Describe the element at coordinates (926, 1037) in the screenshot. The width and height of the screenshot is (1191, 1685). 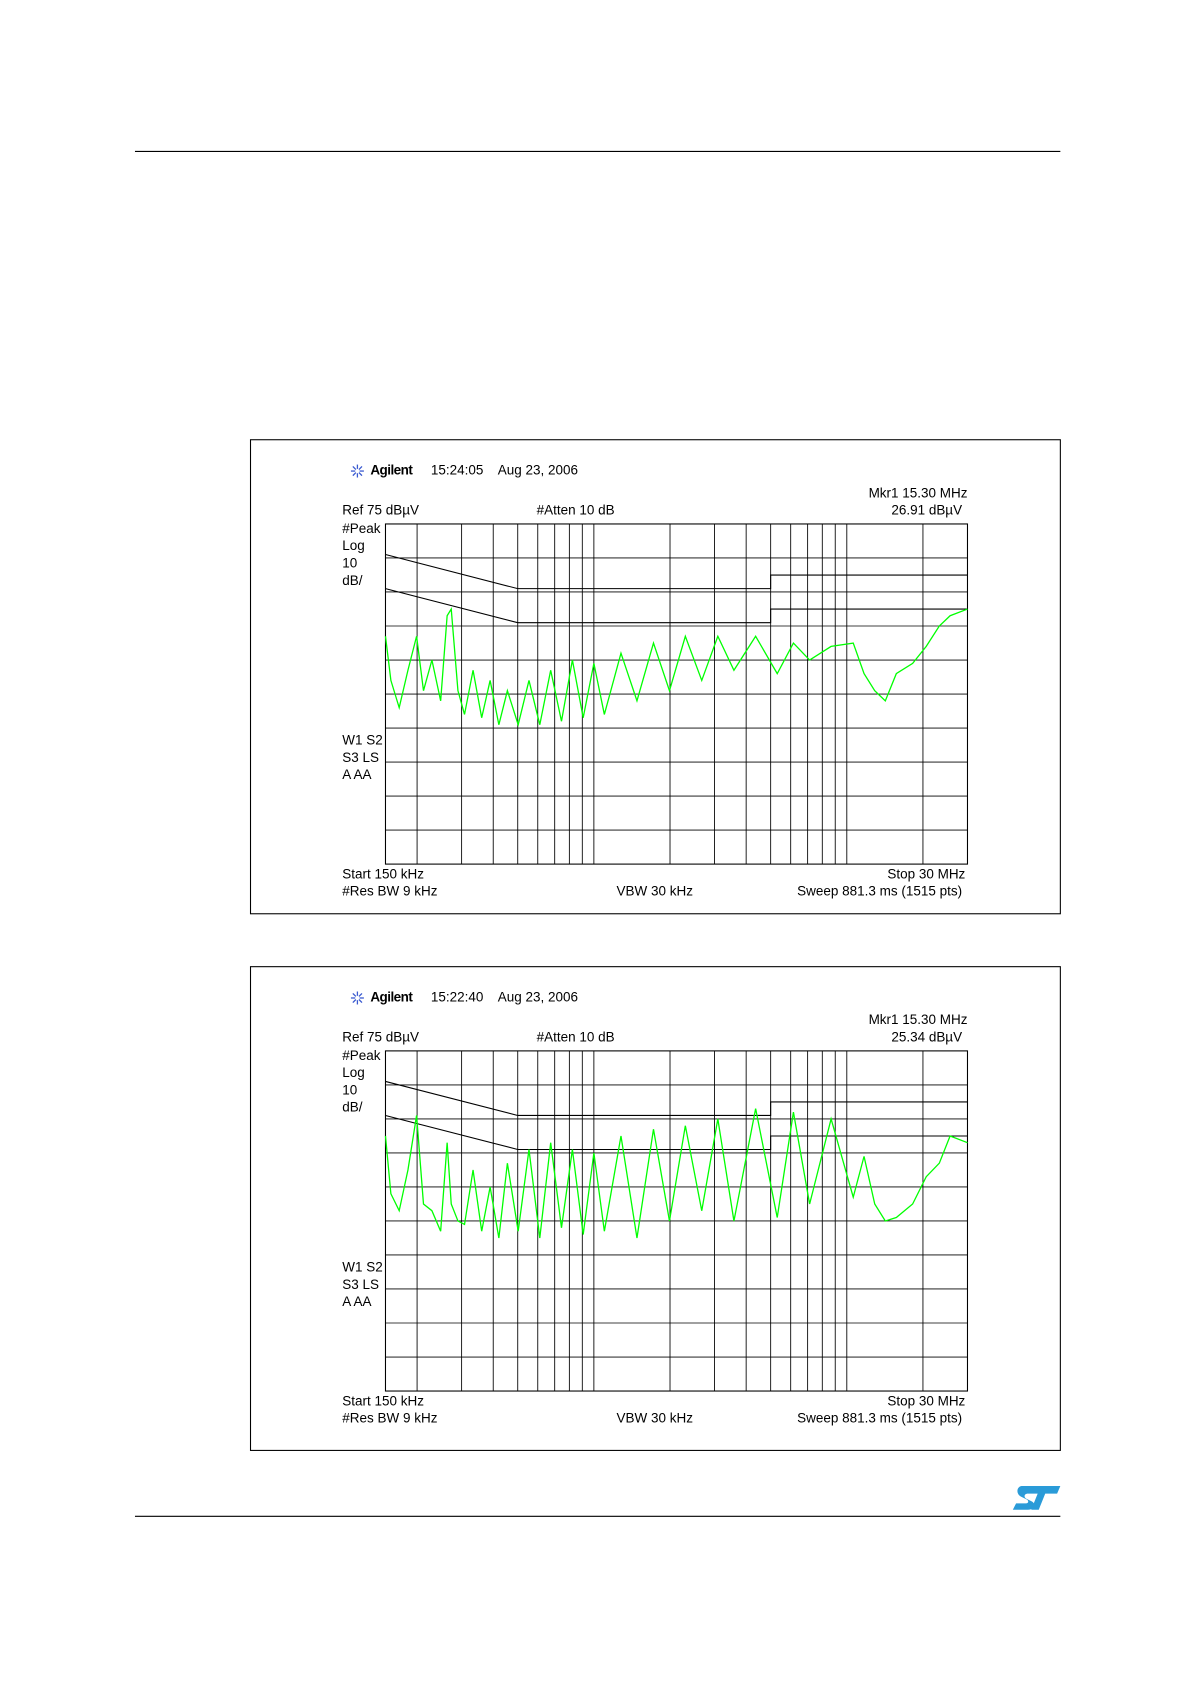
I see `marker-level: 25.34 dBµV` at that location.